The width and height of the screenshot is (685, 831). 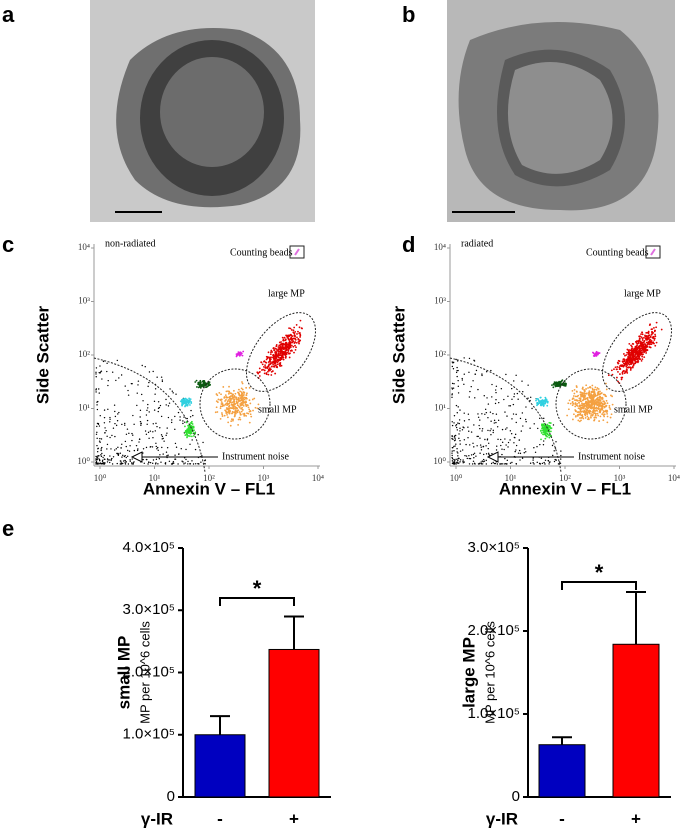 I want to click on arrowhead, so click(x=492, y=457).